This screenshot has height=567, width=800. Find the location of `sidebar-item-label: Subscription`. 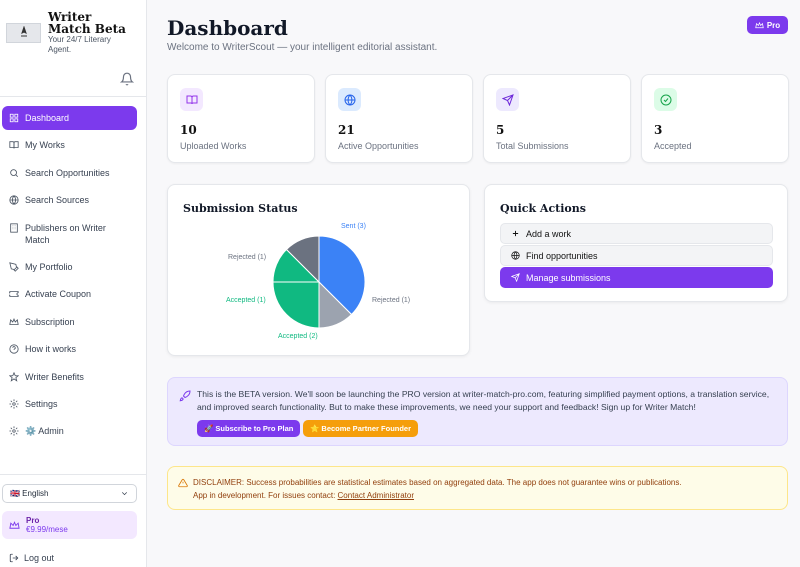

sidebar-item-label: Subscription is located at coordinates (50, 321).